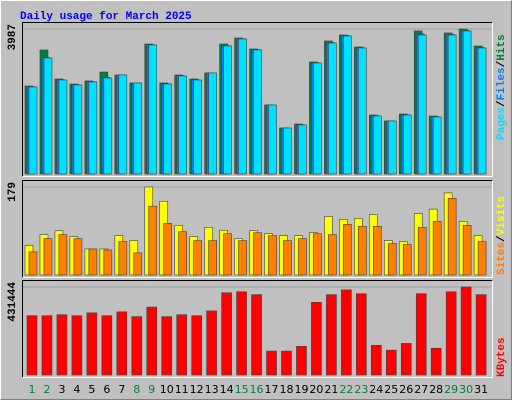 The image size is (512, 400). Describe the element at coordinates (502, 47) in the screenshot. I see `legend-entry: Hits` at that location.